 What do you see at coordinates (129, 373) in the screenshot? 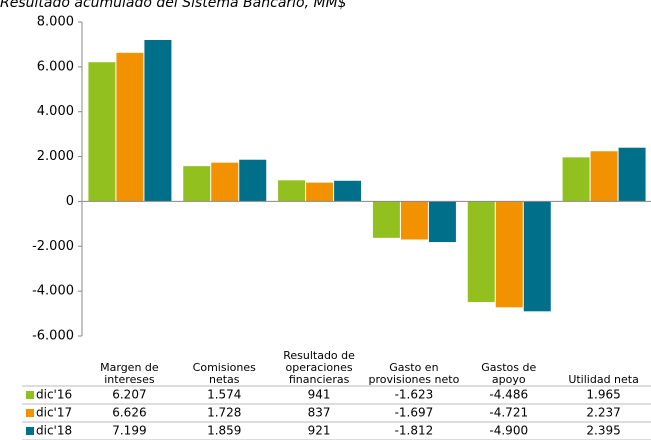
I see `x-tick-label: Margen de intereses` at bounding box center [129, 373].